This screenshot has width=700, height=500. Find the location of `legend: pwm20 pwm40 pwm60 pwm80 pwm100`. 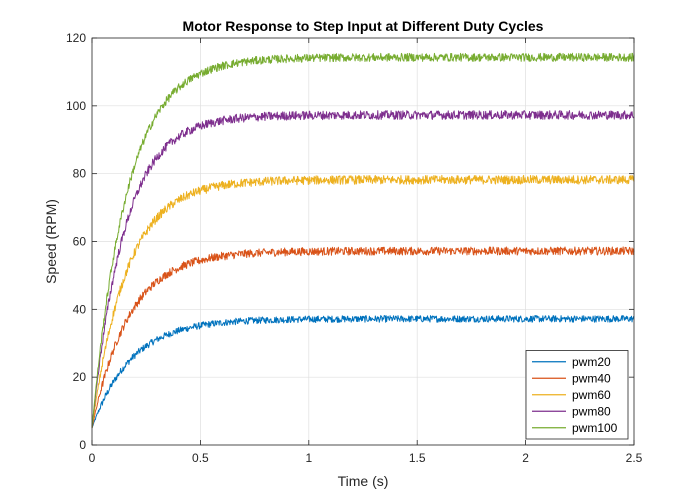

legend: pwm20 pwm40 pwm60 pwm80 pwm100 is located at coordinates (577, 395).